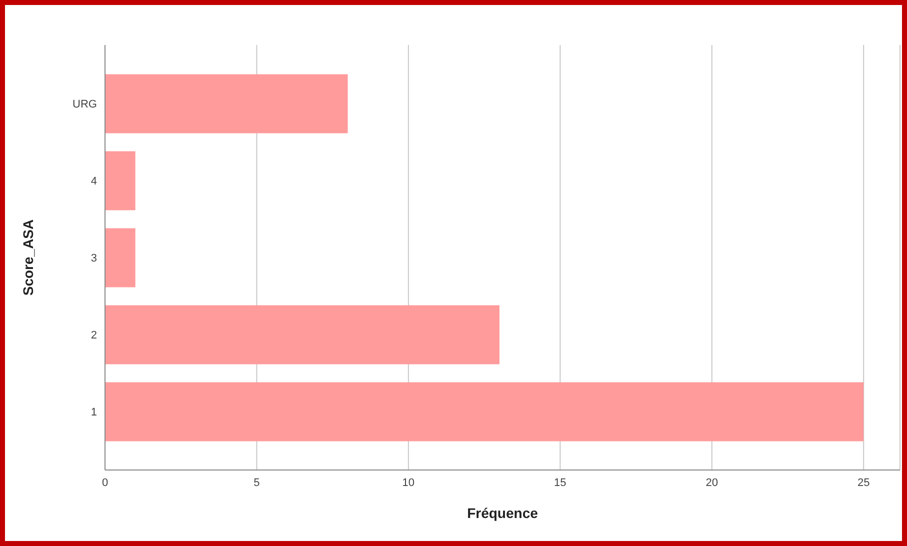 Image resolution: width=907 pixels, height=546 pixels. What do you see at coordinates (257, 482) in the screenshot?
I see `x-tick-label: 5` at bounding box center [257, 482].